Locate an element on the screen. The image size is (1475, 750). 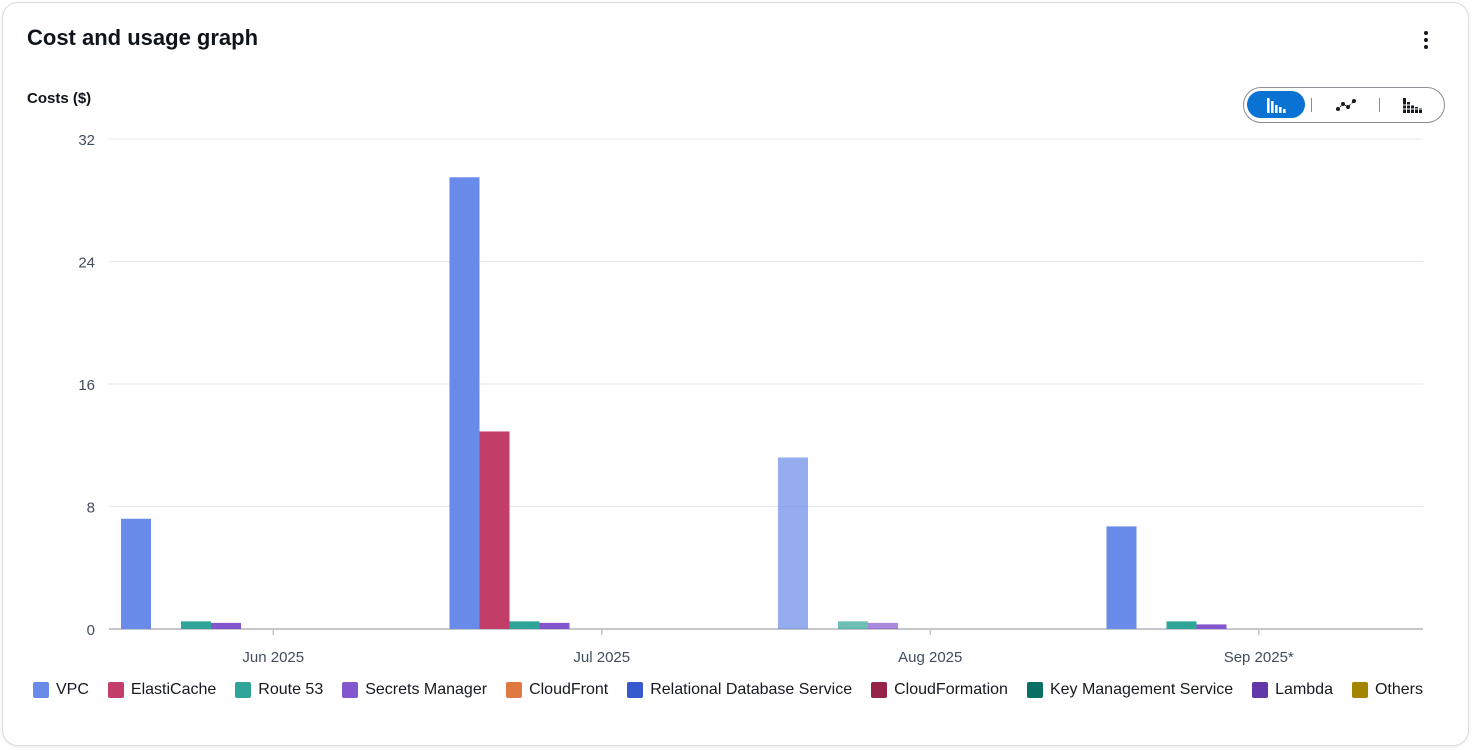
stacked-bar-chart-icon is located at coordinates (1412, 105).